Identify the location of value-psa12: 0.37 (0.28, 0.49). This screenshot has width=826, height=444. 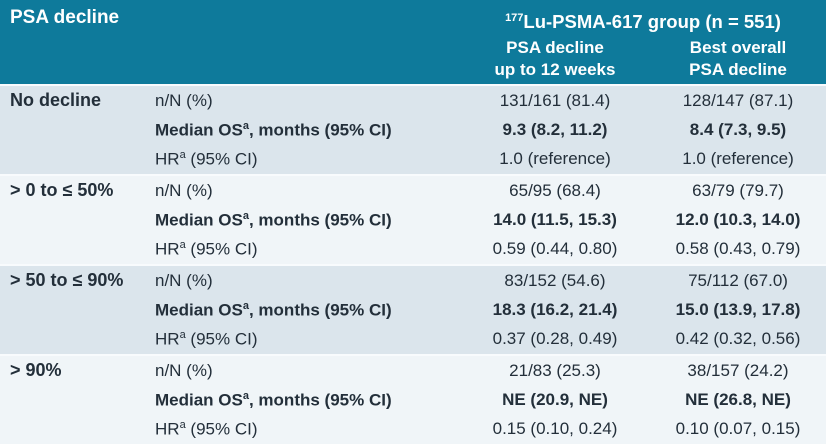
(555, 339).